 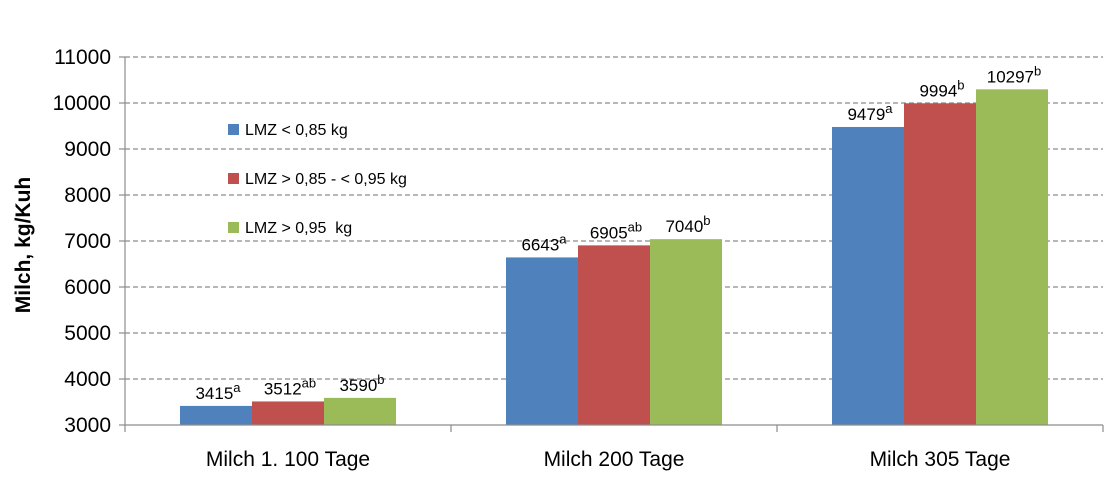 I want to click on y-tick-label: 3000, so click(x=87, y=425).